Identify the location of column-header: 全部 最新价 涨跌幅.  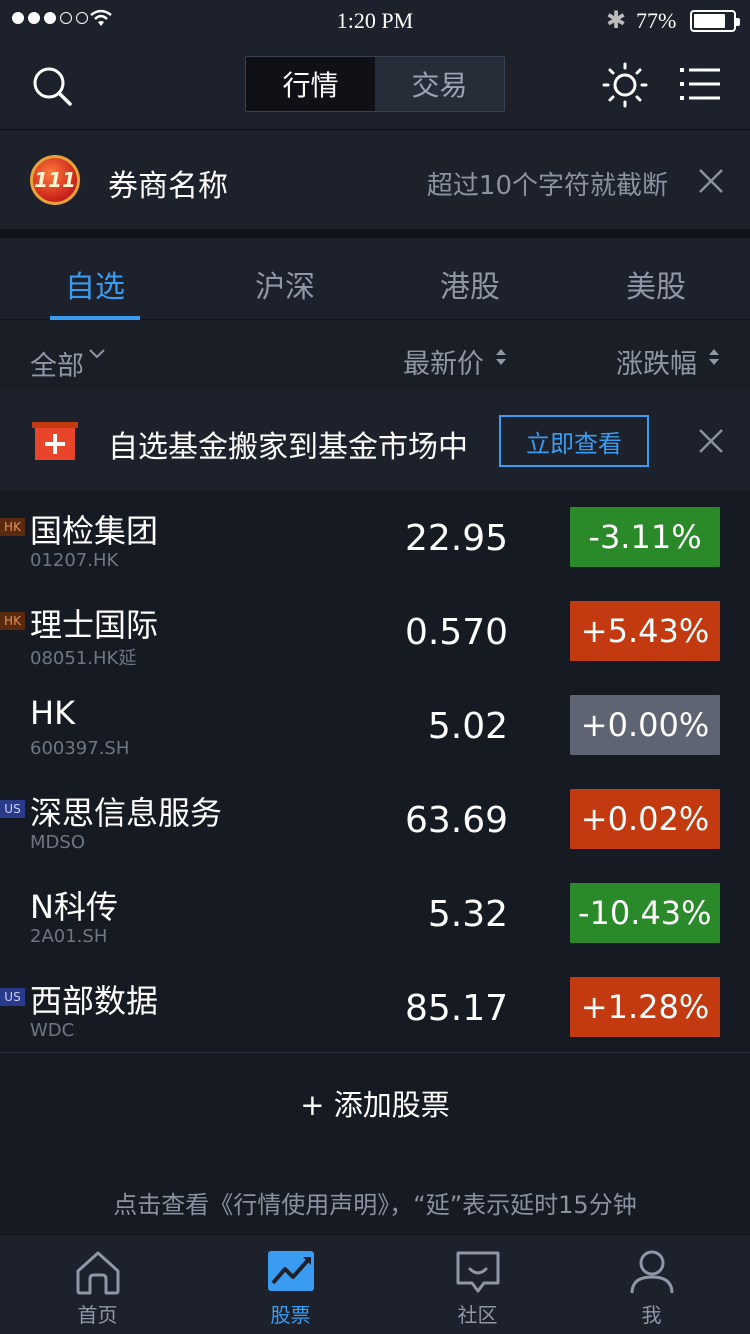
(375, 355).